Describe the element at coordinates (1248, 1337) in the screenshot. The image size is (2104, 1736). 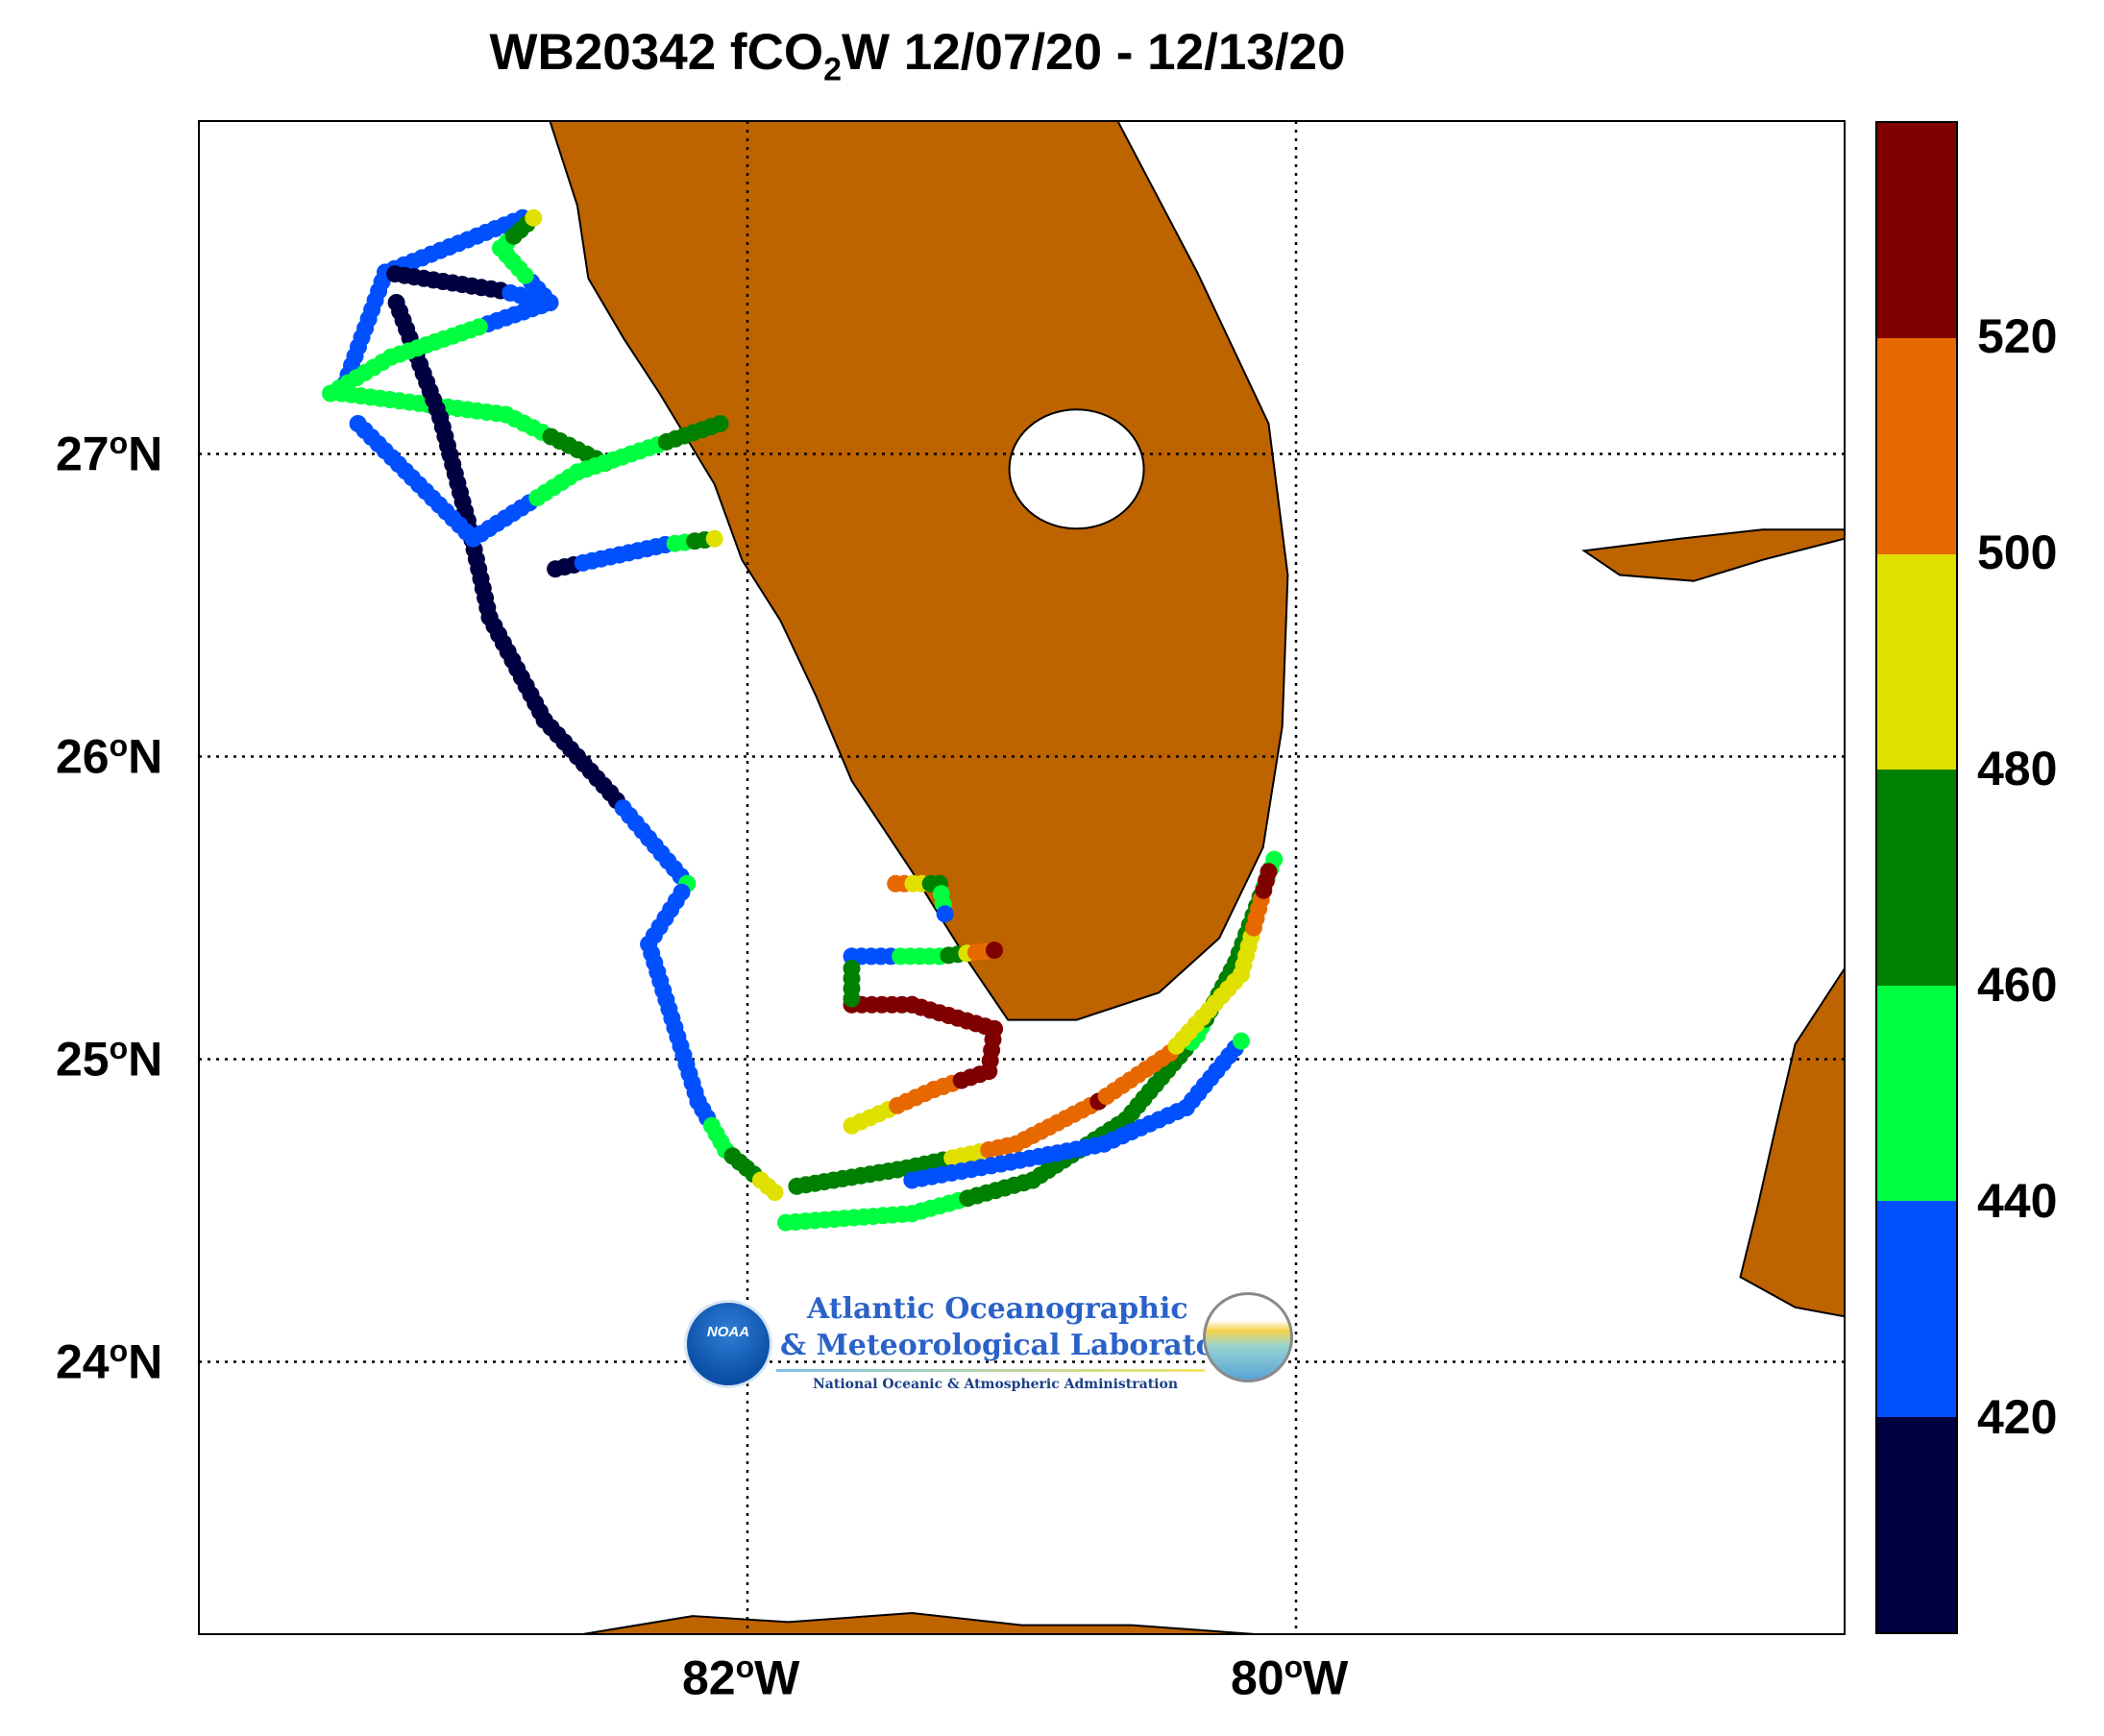
I see `aoml-seal-icon` at that location.